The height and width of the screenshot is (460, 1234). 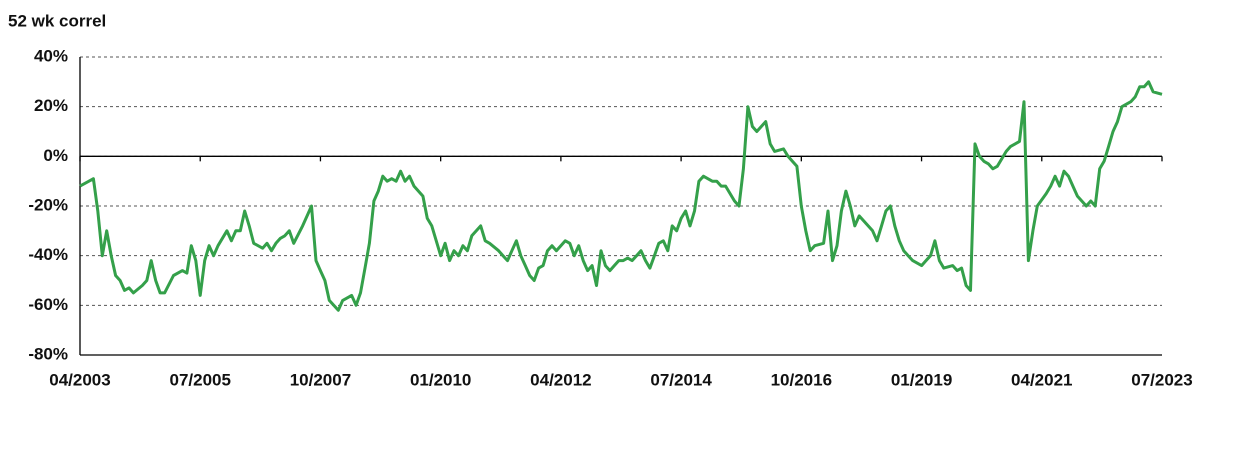 I want to click on y-tick-label: 20%, so click(x=51, y=105).